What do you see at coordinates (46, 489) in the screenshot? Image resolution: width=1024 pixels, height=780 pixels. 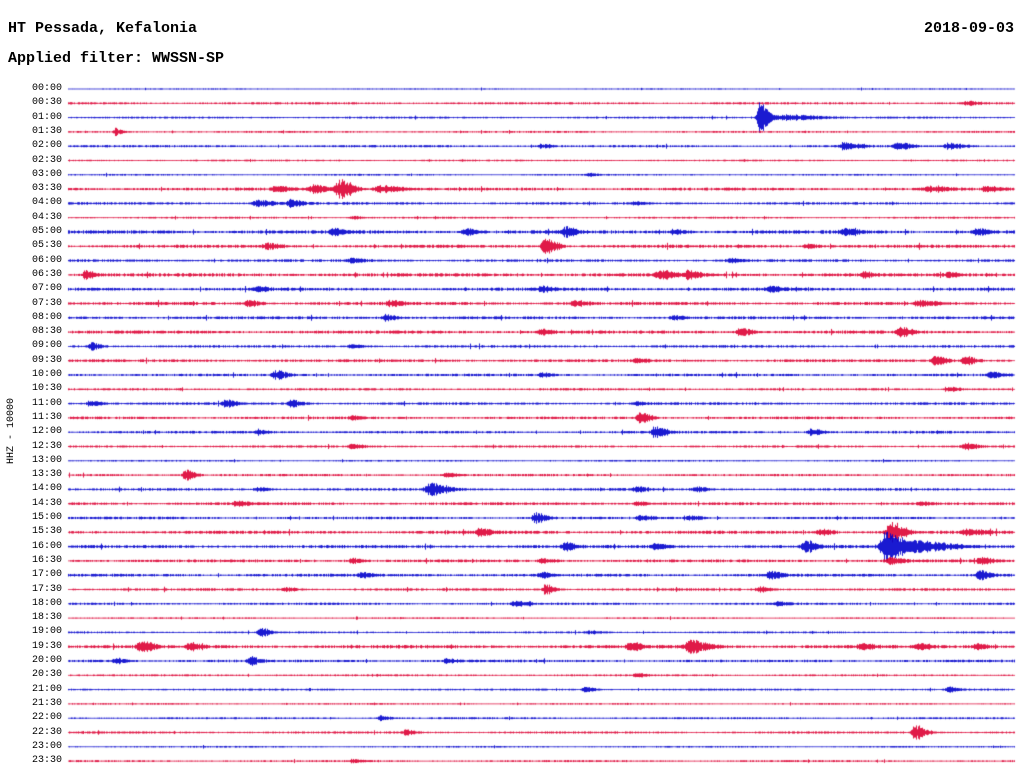 I see `time-label: 14:00` at bounding box center [46, 489].